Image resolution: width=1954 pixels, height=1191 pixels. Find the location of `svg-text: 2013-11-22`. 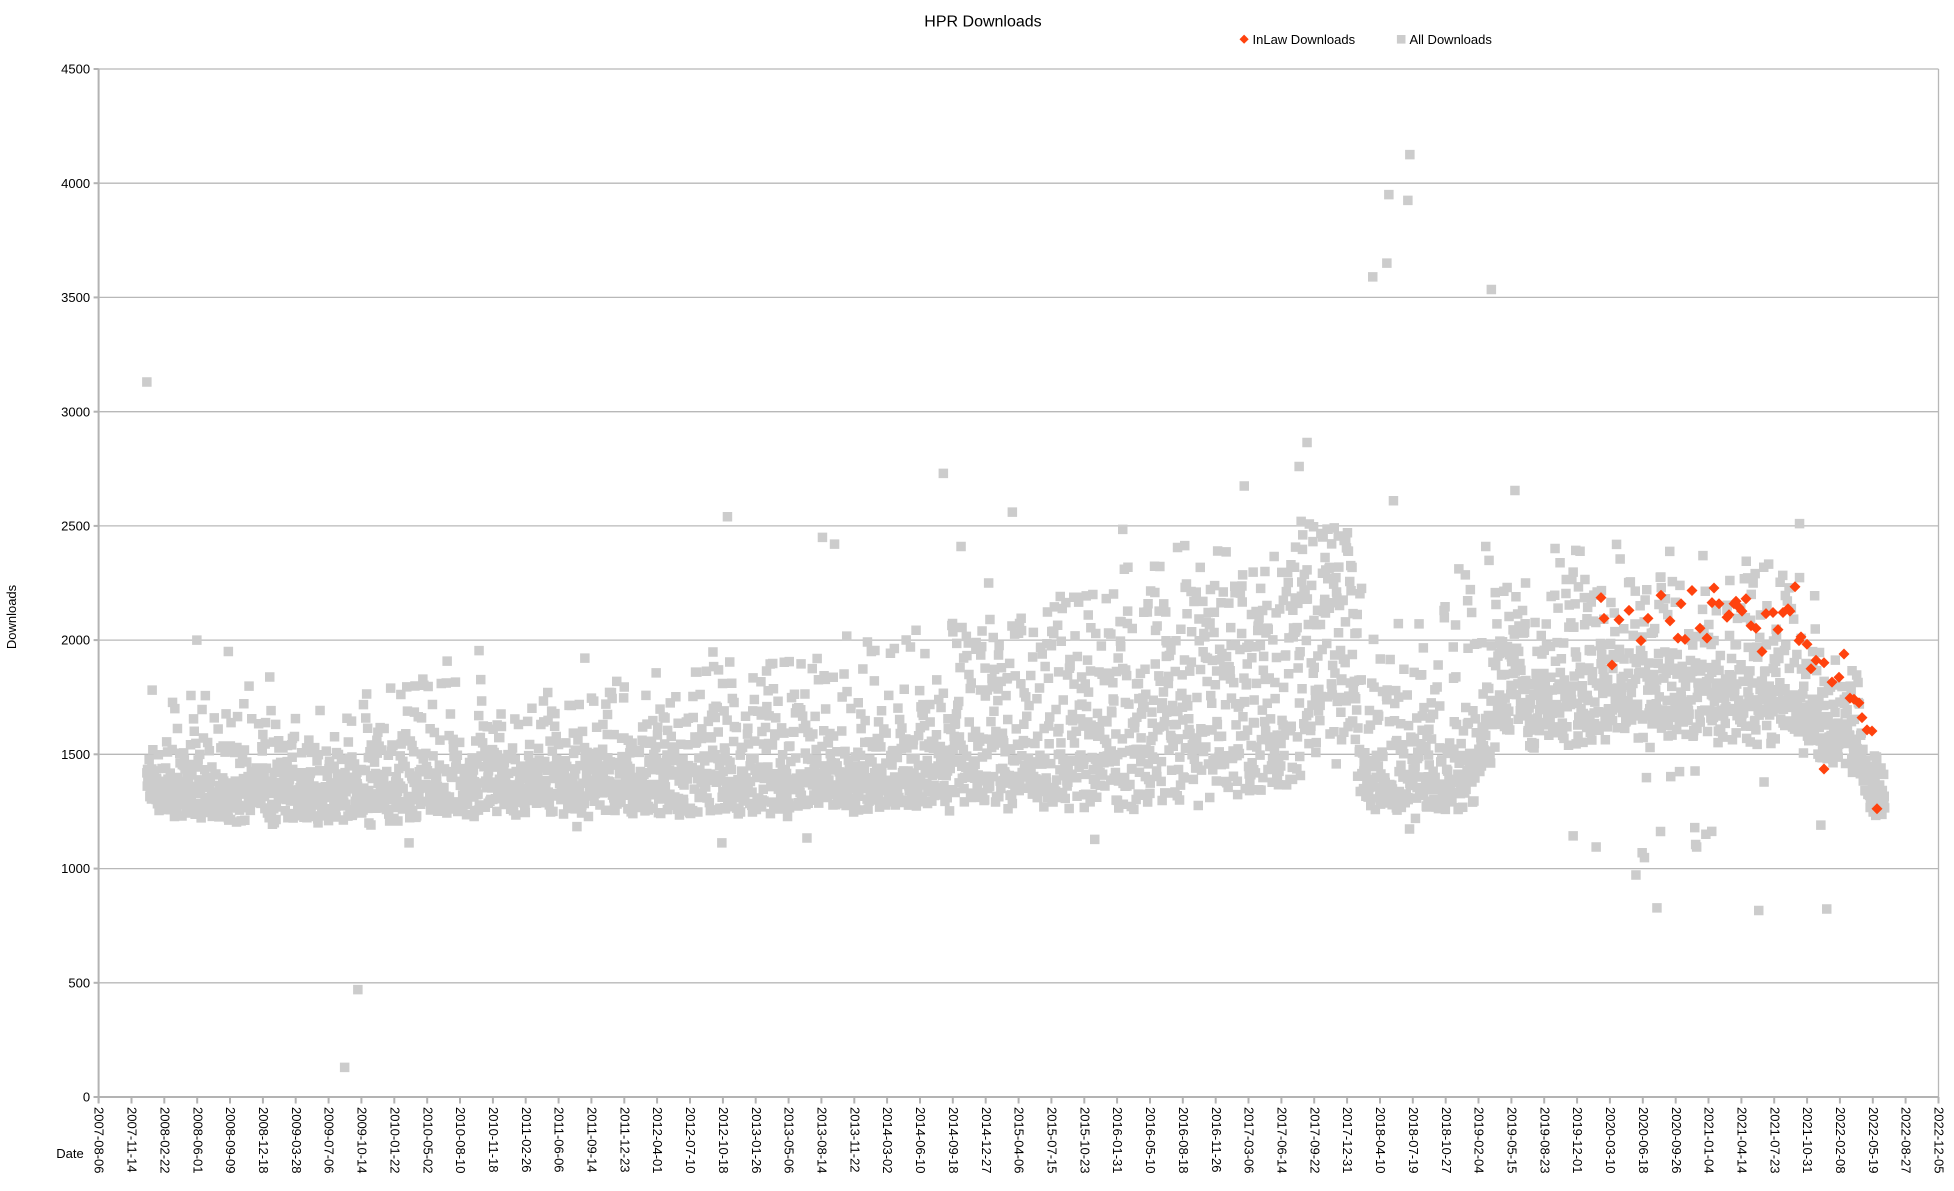

svg-text: 2013-11-22 is located at coordinates (854, 1140).